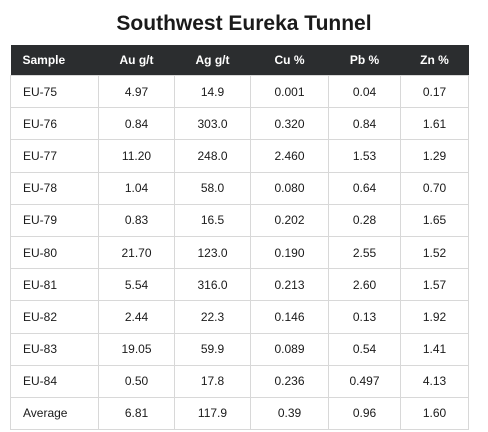 The height and width of the screenshot is (432, 488). Describe the element at coordinates (364, 381) in the screenshot. I see `cell-pb: 0.497` at that location.